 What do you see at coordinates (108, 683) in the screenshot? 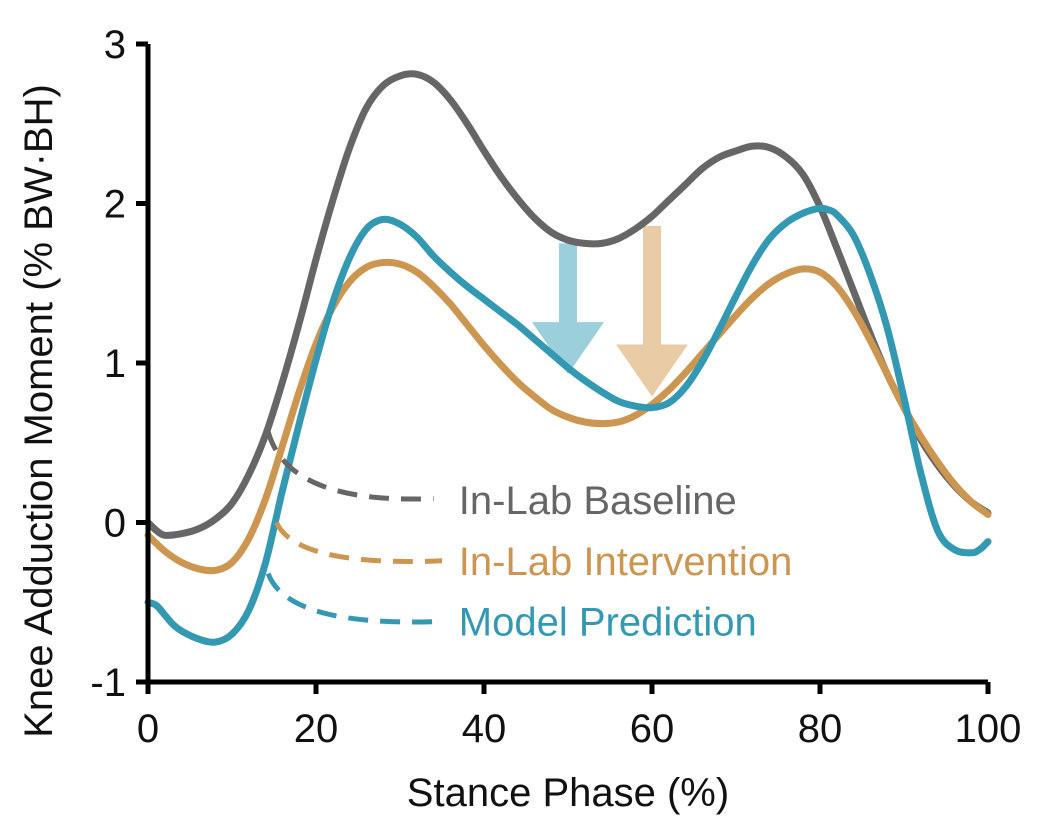
I see `y-tick-label: -1` at bounding box center [108, 683].